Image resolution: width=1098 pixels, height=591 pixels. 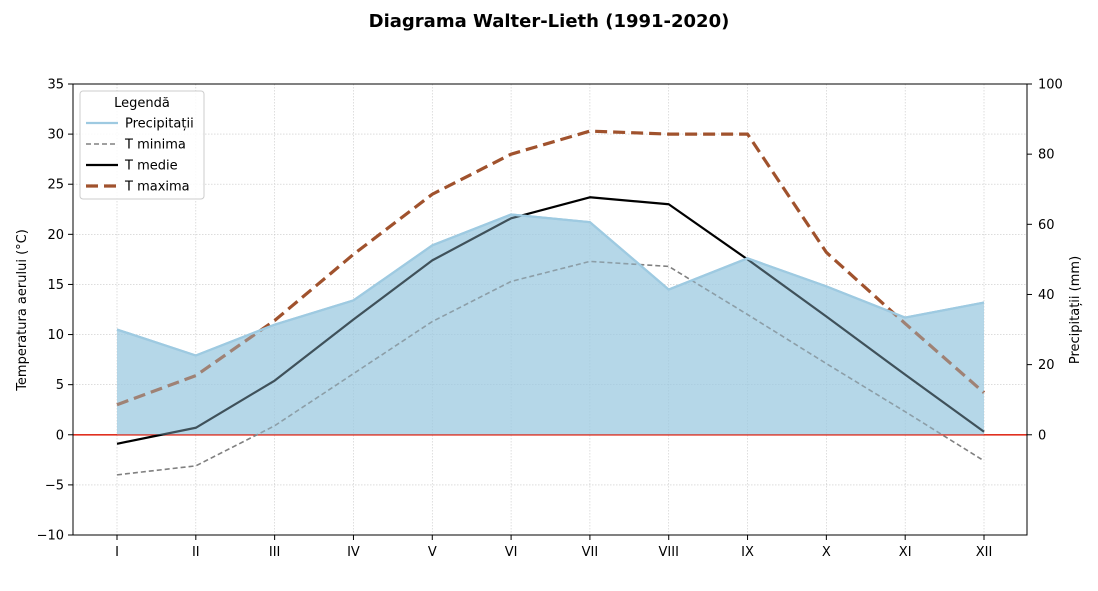 What do you see at coordinates (275, 552) in the screenshot?
I see `x-tick-label: III` at bounding box center [275, 552].